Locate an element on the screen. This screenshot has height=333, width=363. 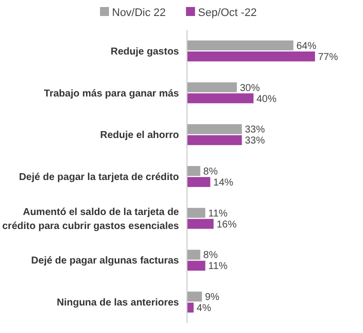
data-label: 14% is located at coordinates (223, 183).